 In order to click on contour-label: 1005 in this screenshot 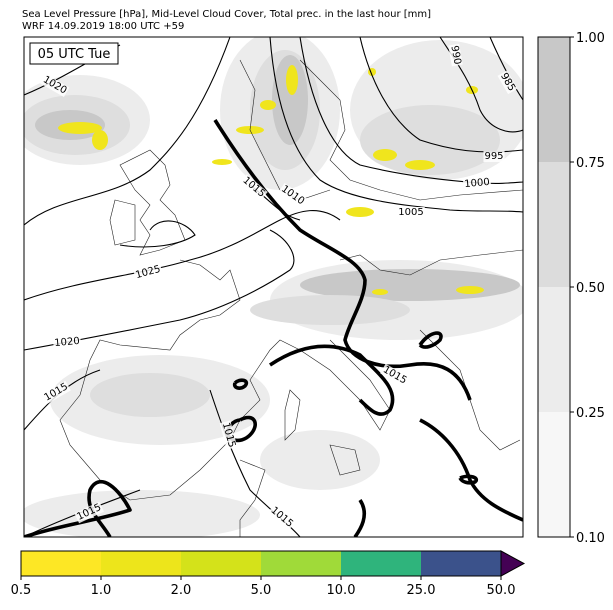, I will do `click(410, 212)`.